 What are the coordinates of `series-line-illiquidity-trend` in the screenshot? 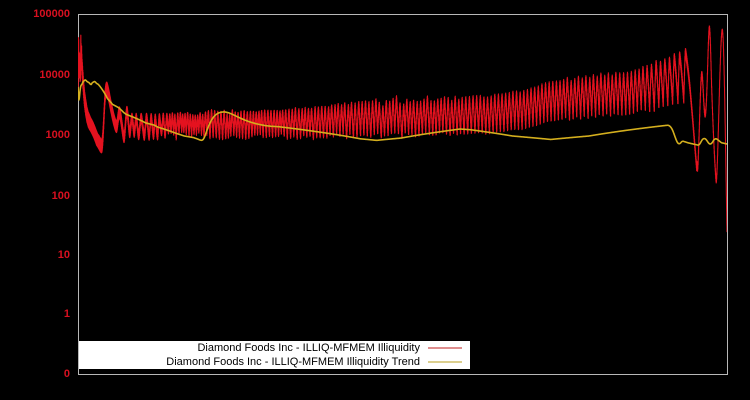 It's located at (402, 112).